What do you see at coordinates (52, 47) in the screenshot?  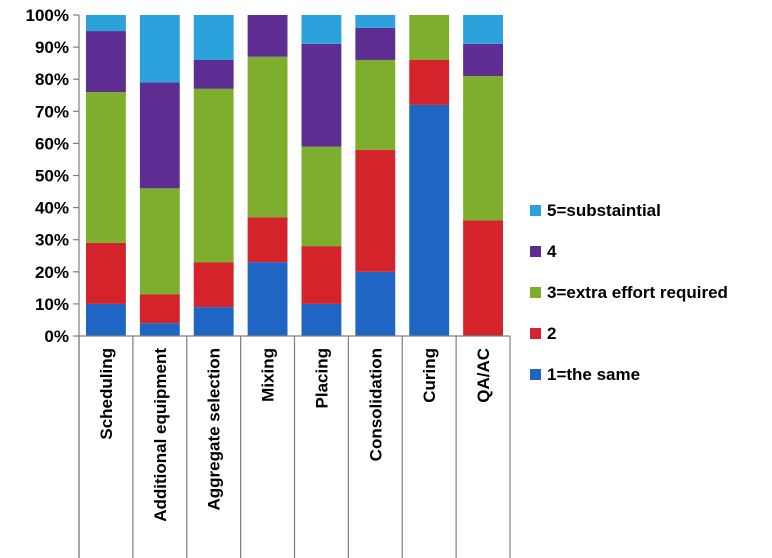 I see `y-tick-label: 90%` at bounding box center [52, 47].